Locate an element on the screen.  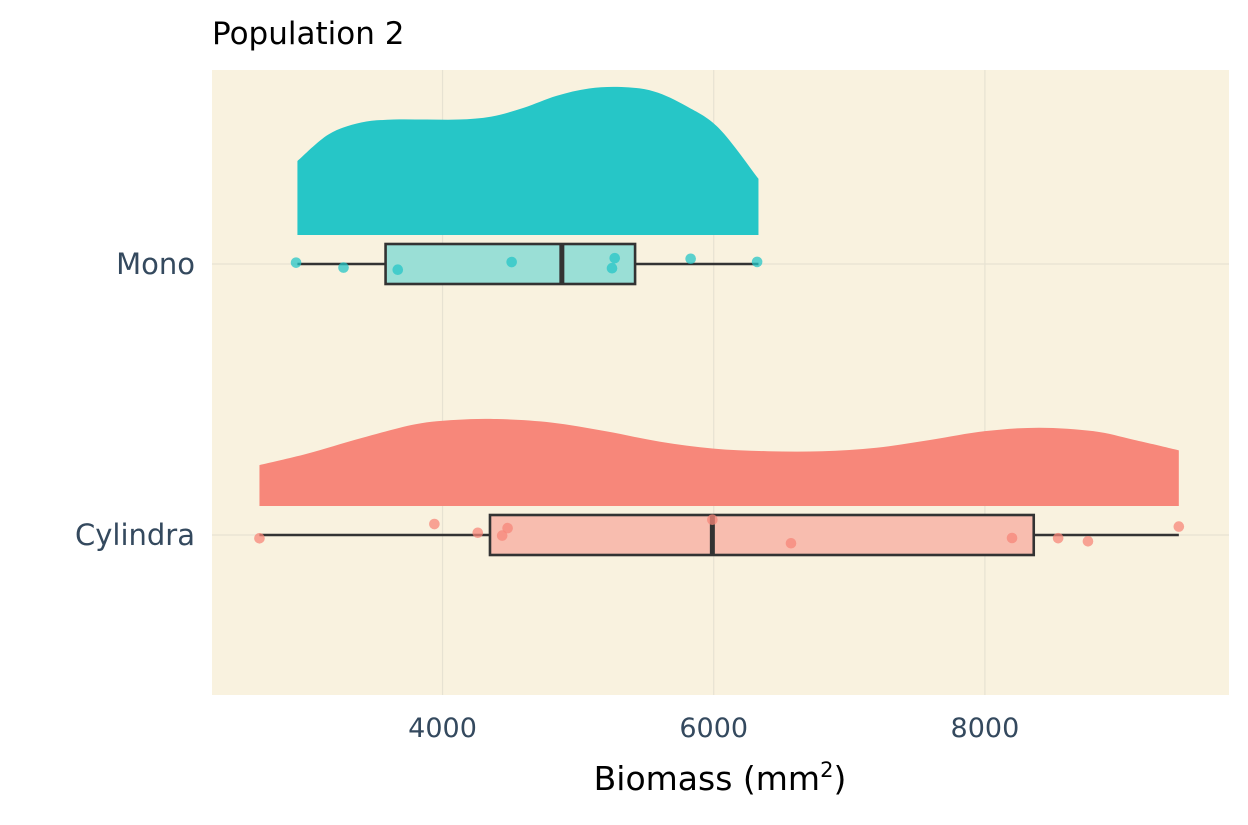
x-axis-title-base: Biomass (mm is located at coordinates (707, 778).